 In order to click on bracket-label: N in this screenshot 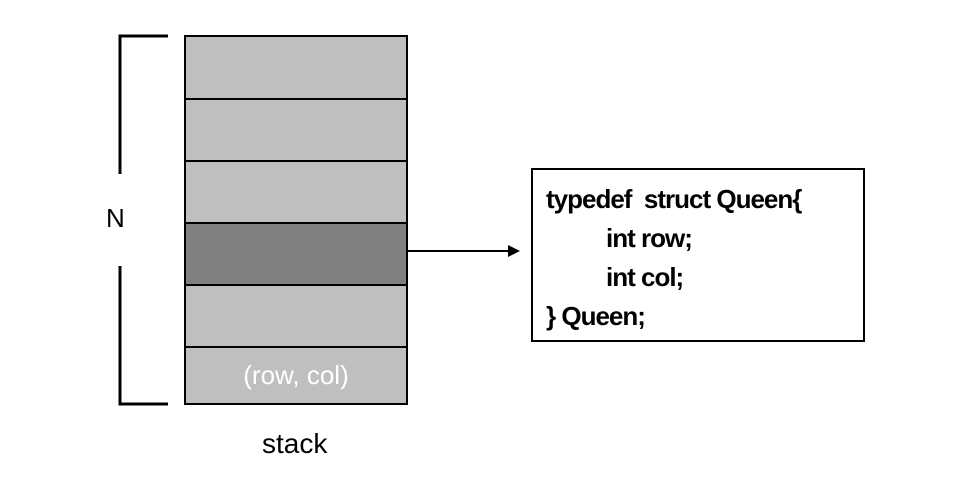, I will do `click(115, 218)`.